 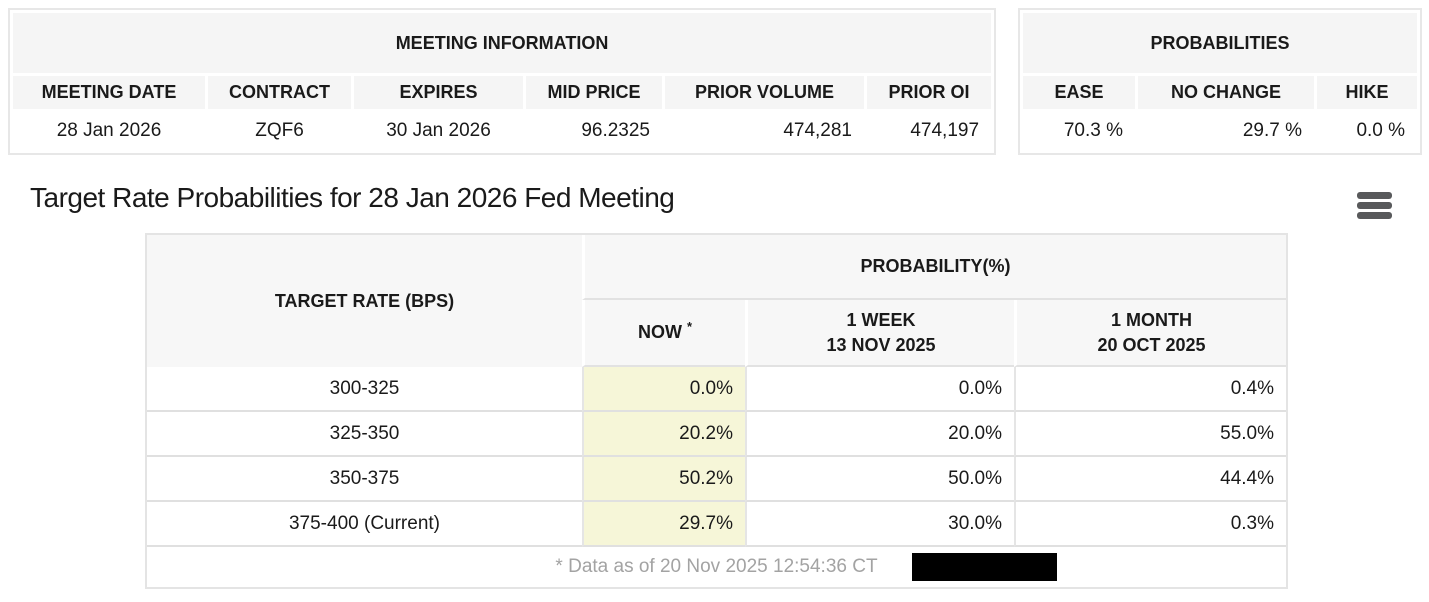 I want to click on col-header-meeting-date: MEETING DATE, so click(x=109, y=92).